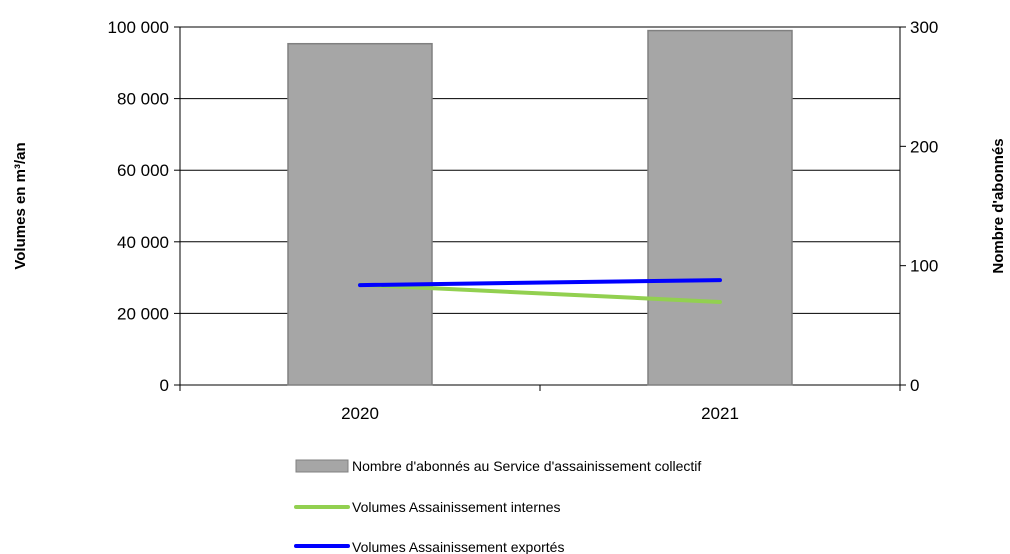 The height and width of the screenshot is (554, 1010). Describe the element at coordinates (914, 385) in the screenshot. I see `y-right-tick-label: 0` at that location.